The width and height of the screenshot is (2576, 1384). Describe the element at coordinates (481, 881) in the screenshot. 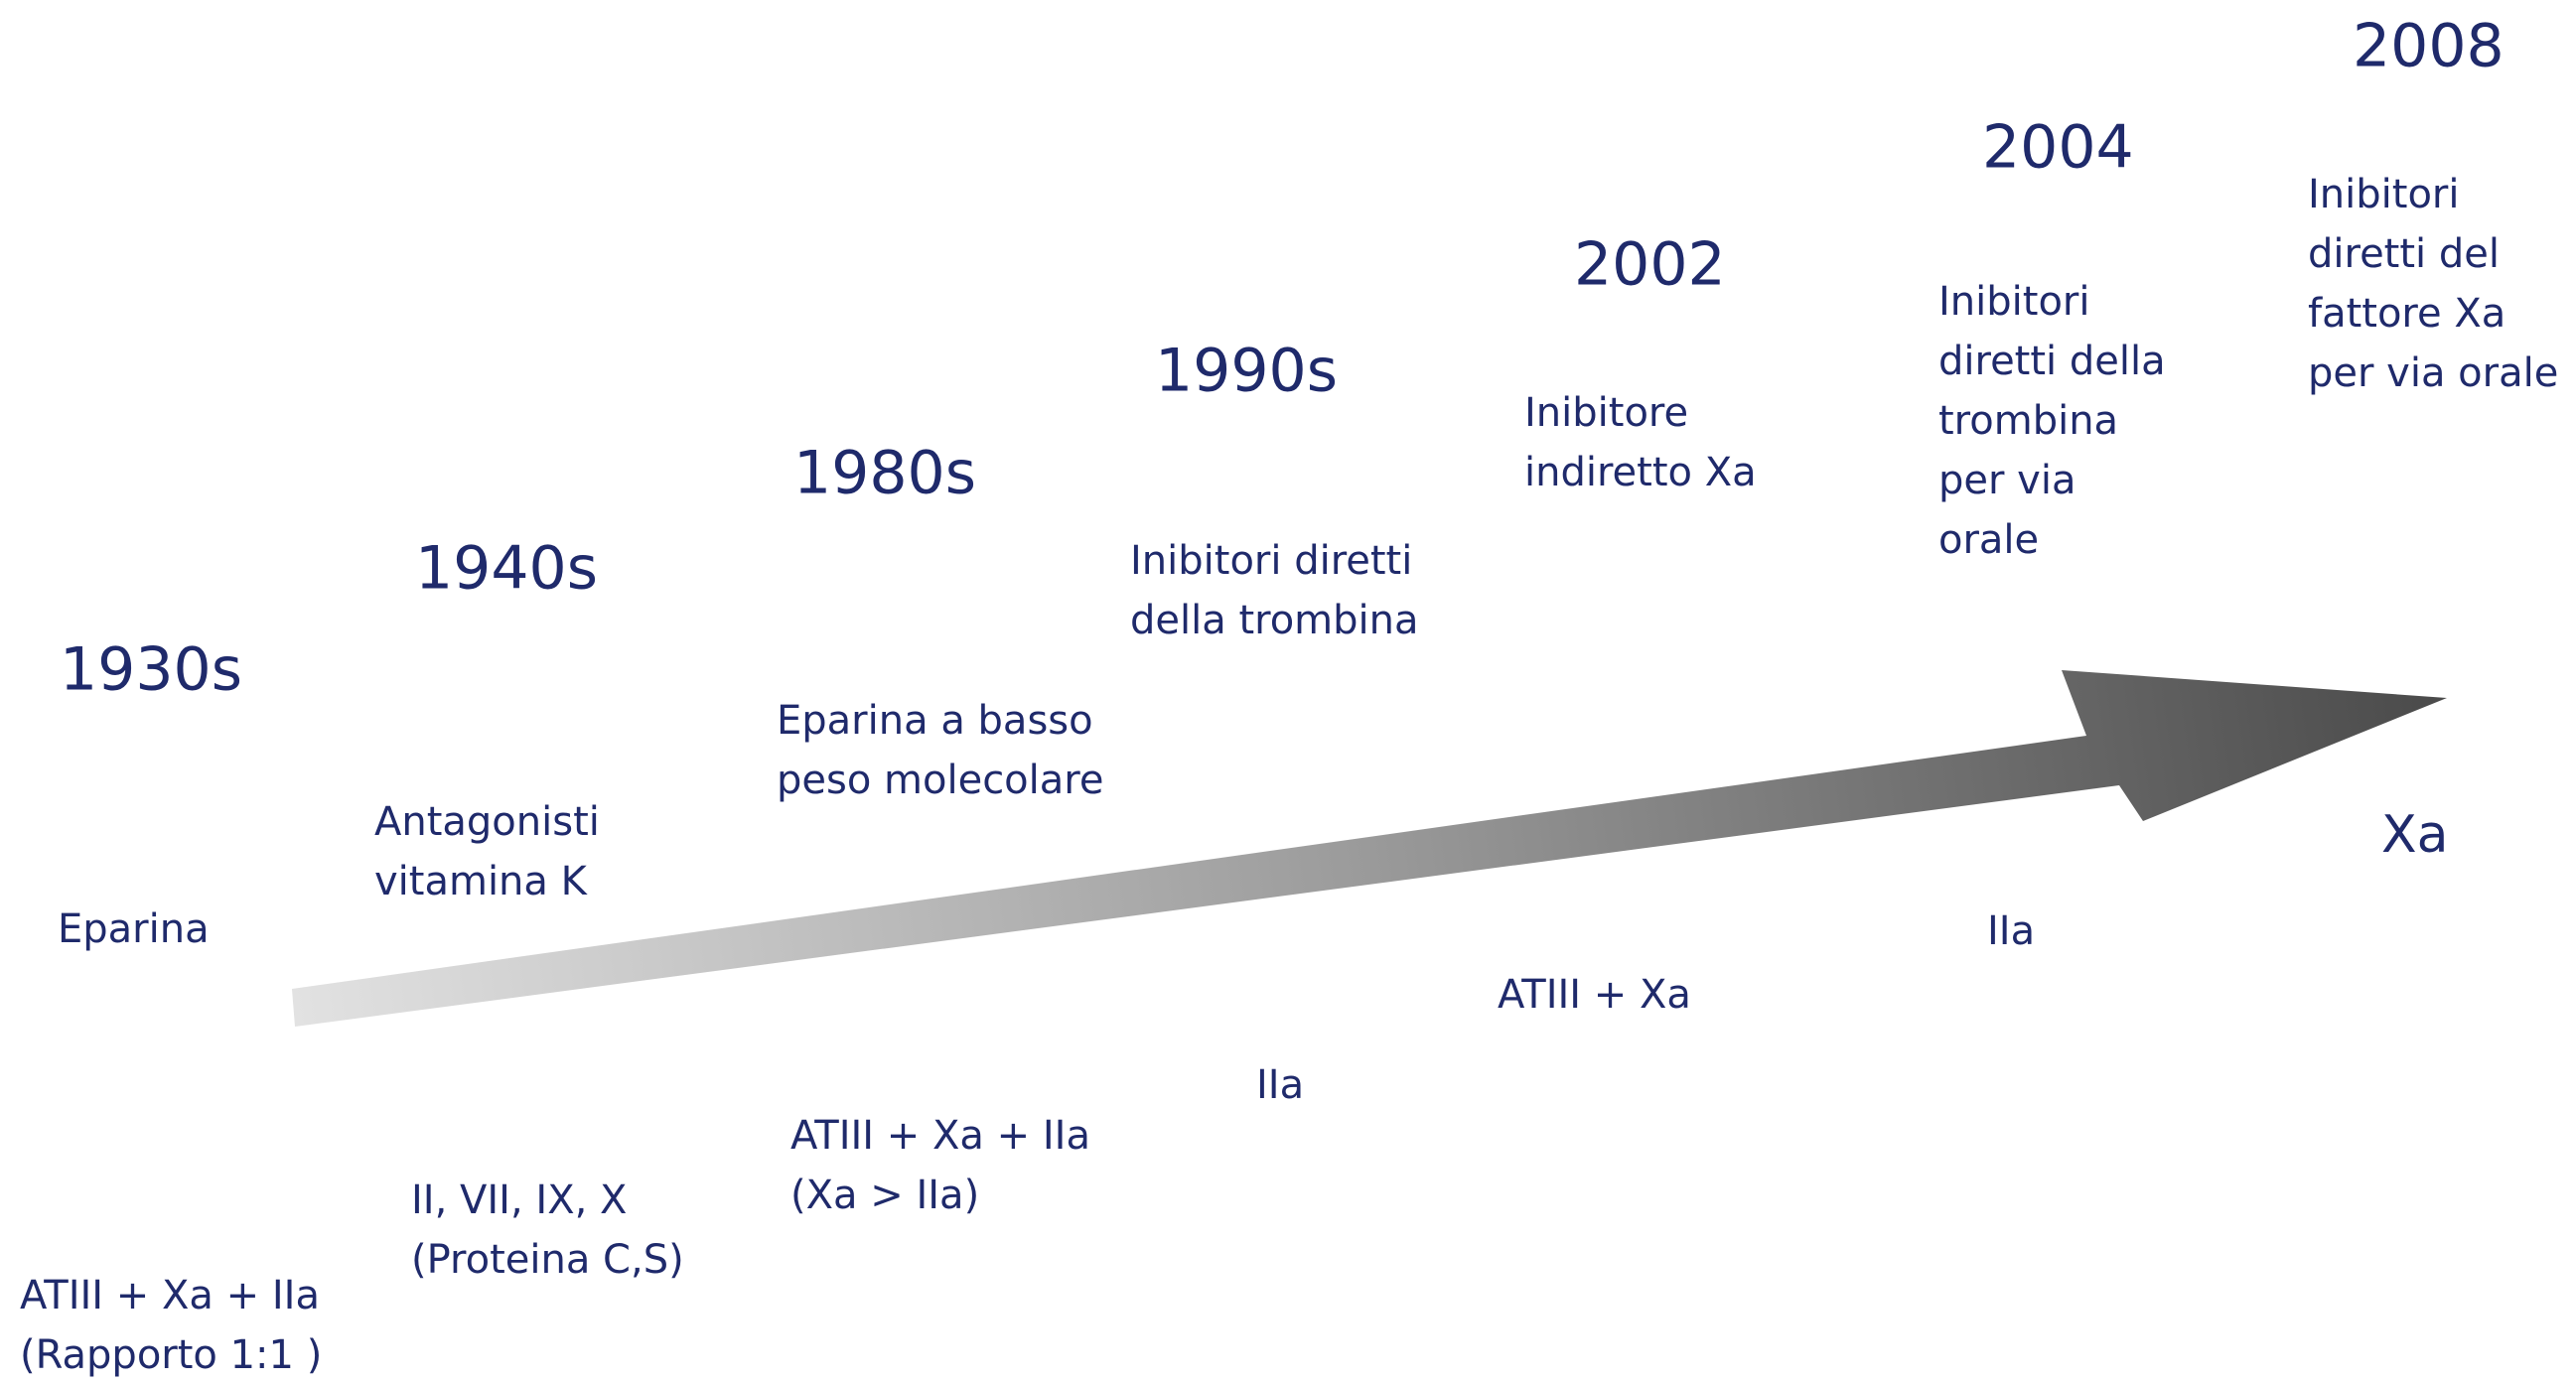

I see `event-description: vitamina K` at that location.